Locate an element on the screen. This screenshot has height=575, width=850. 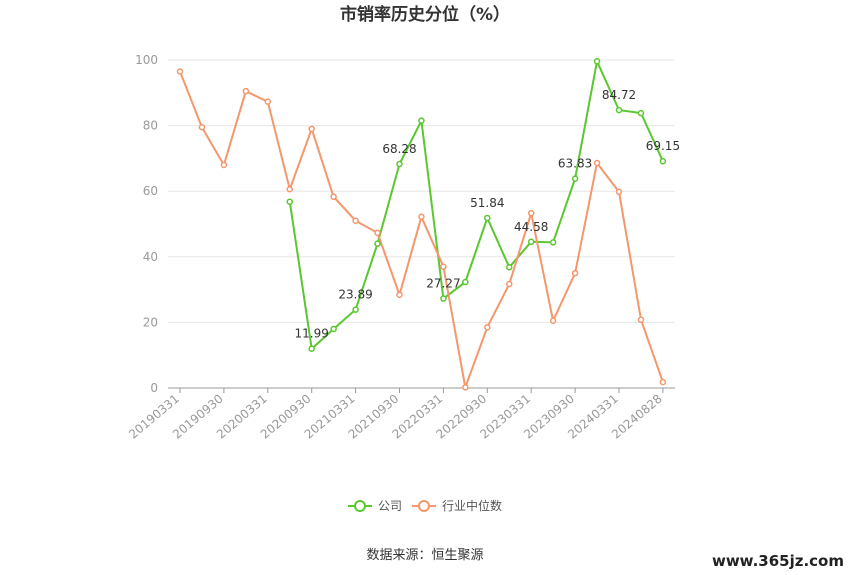
y-tick-label: 60 is located at coordinates (150, 191).